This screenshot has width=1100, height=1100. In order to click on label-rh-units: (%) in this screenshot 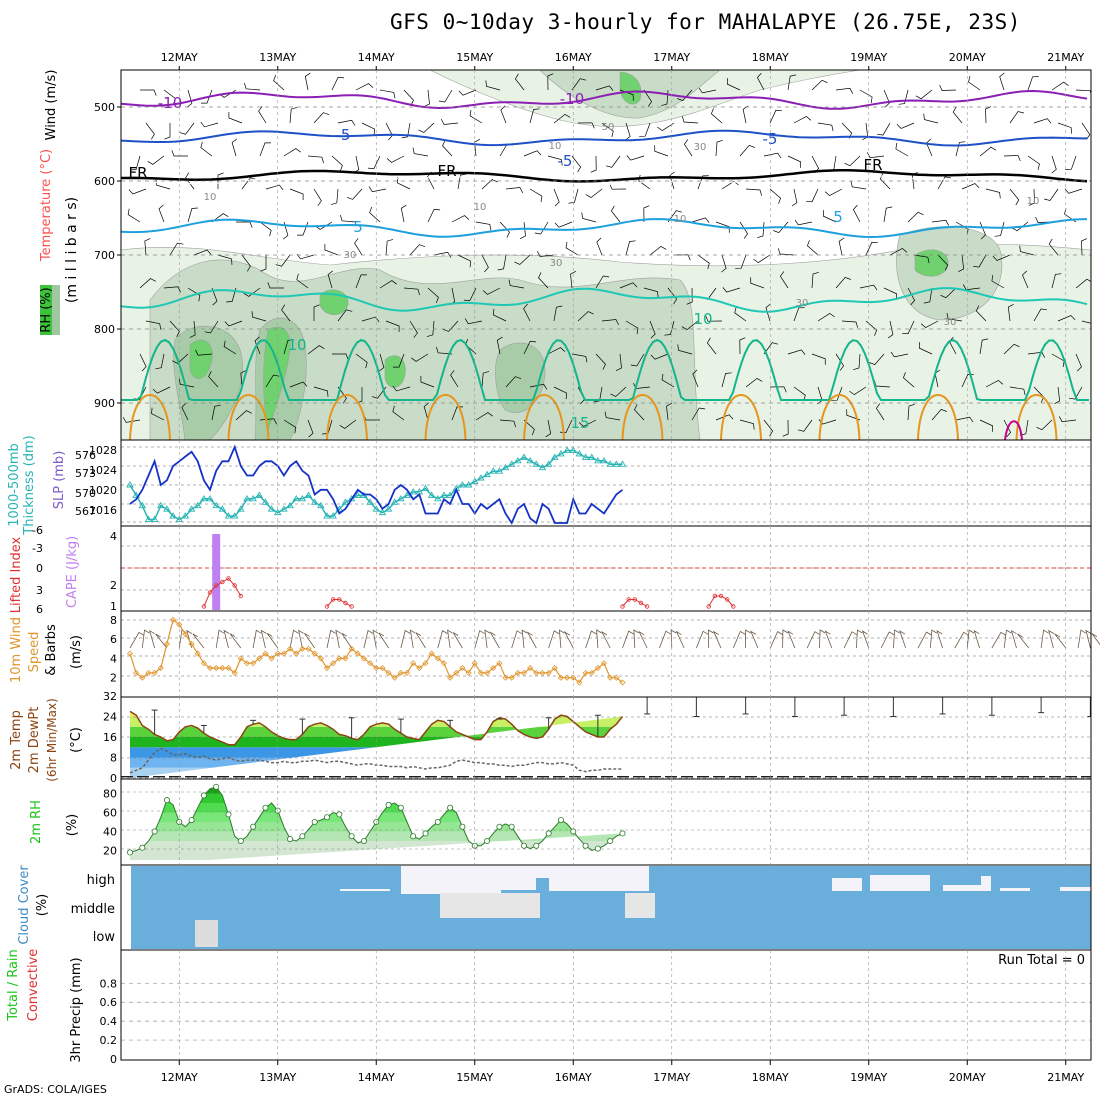, I will do `click(72, 825)`.